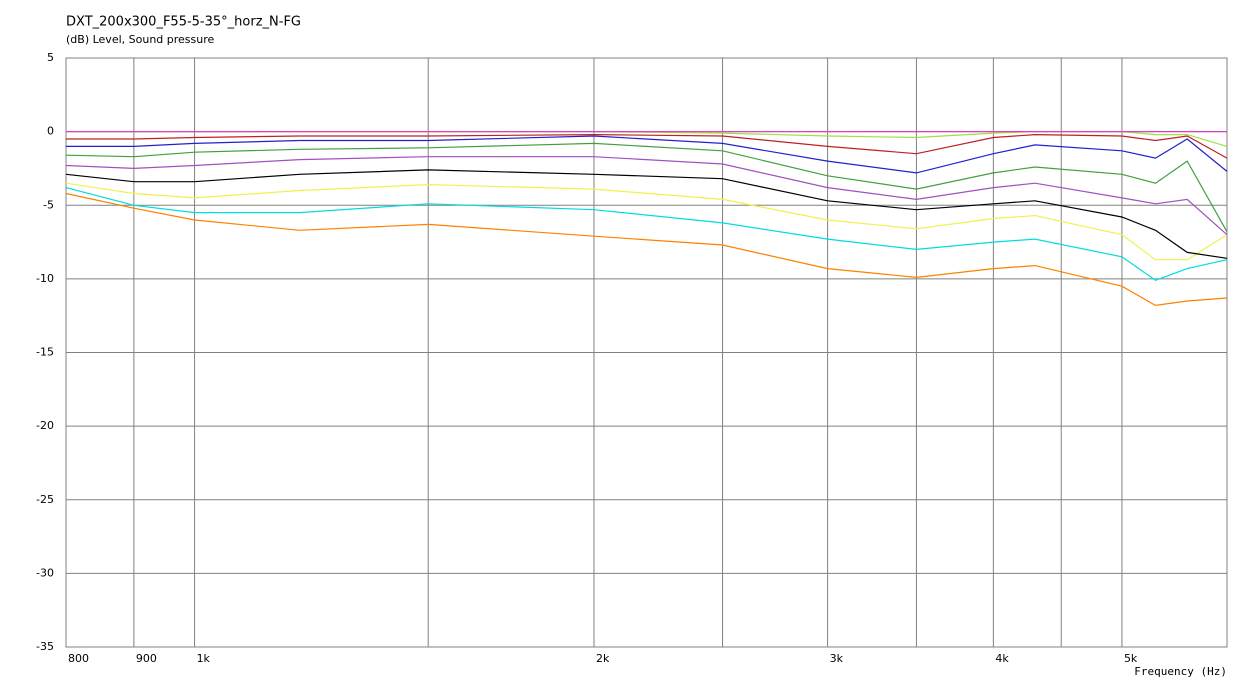 This screenshot has width=1251, height=684. Describe the element at coordinates (78, 658) in the screenshot. I see `x-tick-label: 800` at that location.